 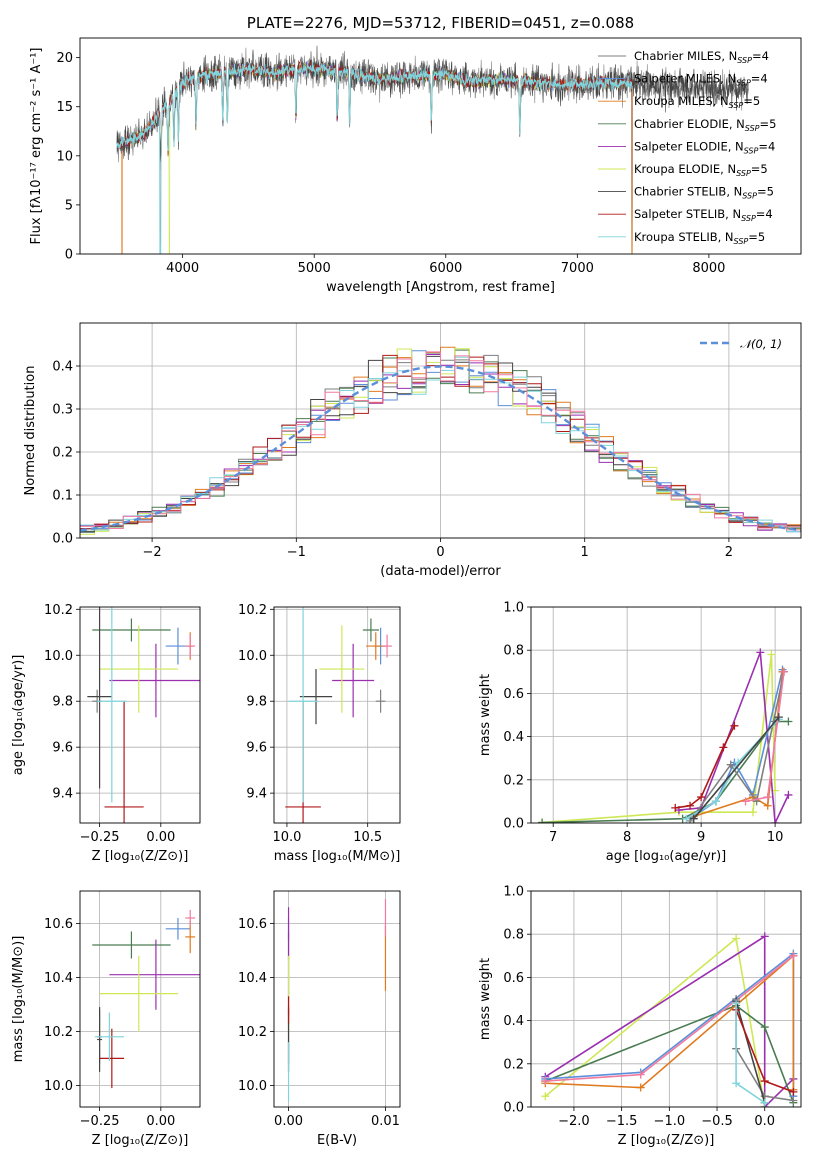 What do you see at coordinates (622, 1121) in the screenshot?
I see `weight_vs_Z-xtick-label: −1.5` at bounding box center [622, 1121].